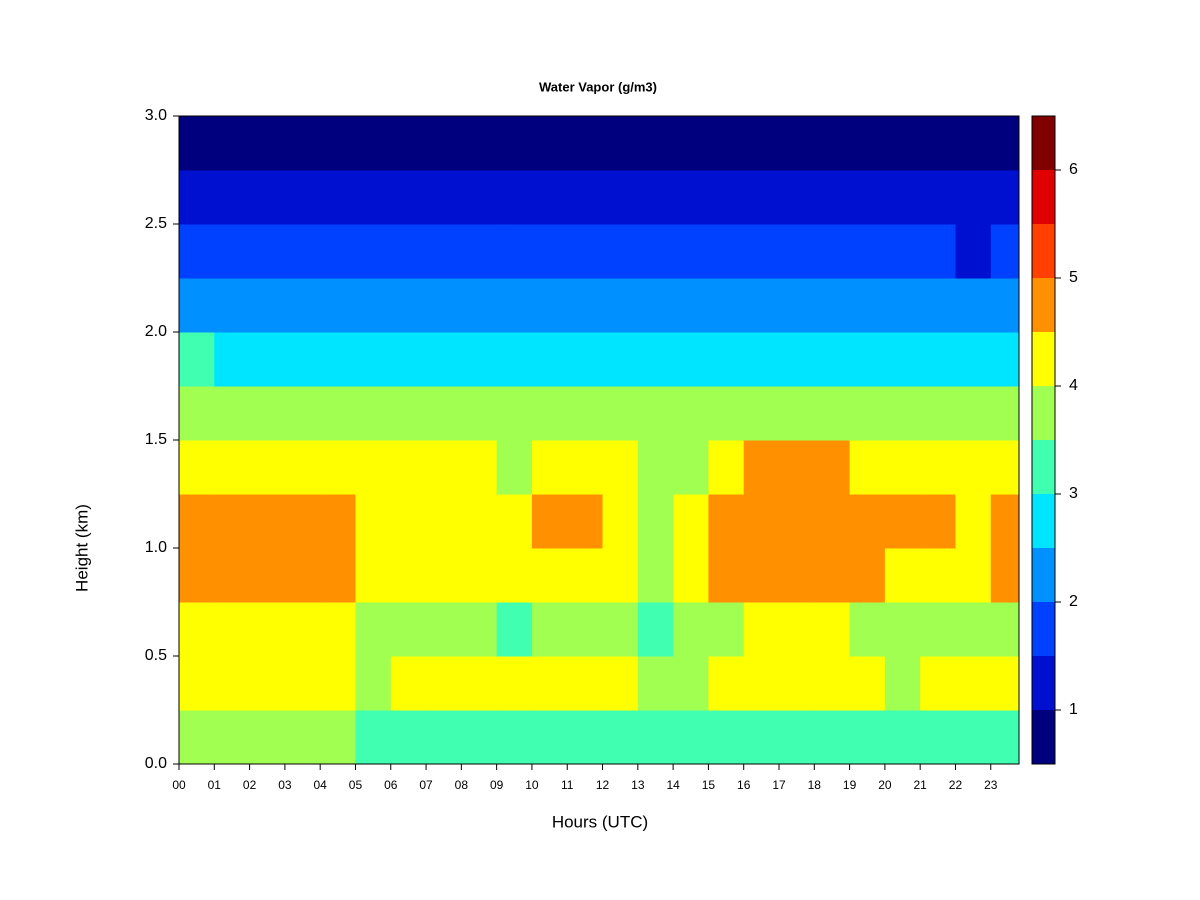 The image size is (1200, 900). Describe the element at coordinates (815, 785) in the screenshot. I see `x-tick-label: 18` at that location.